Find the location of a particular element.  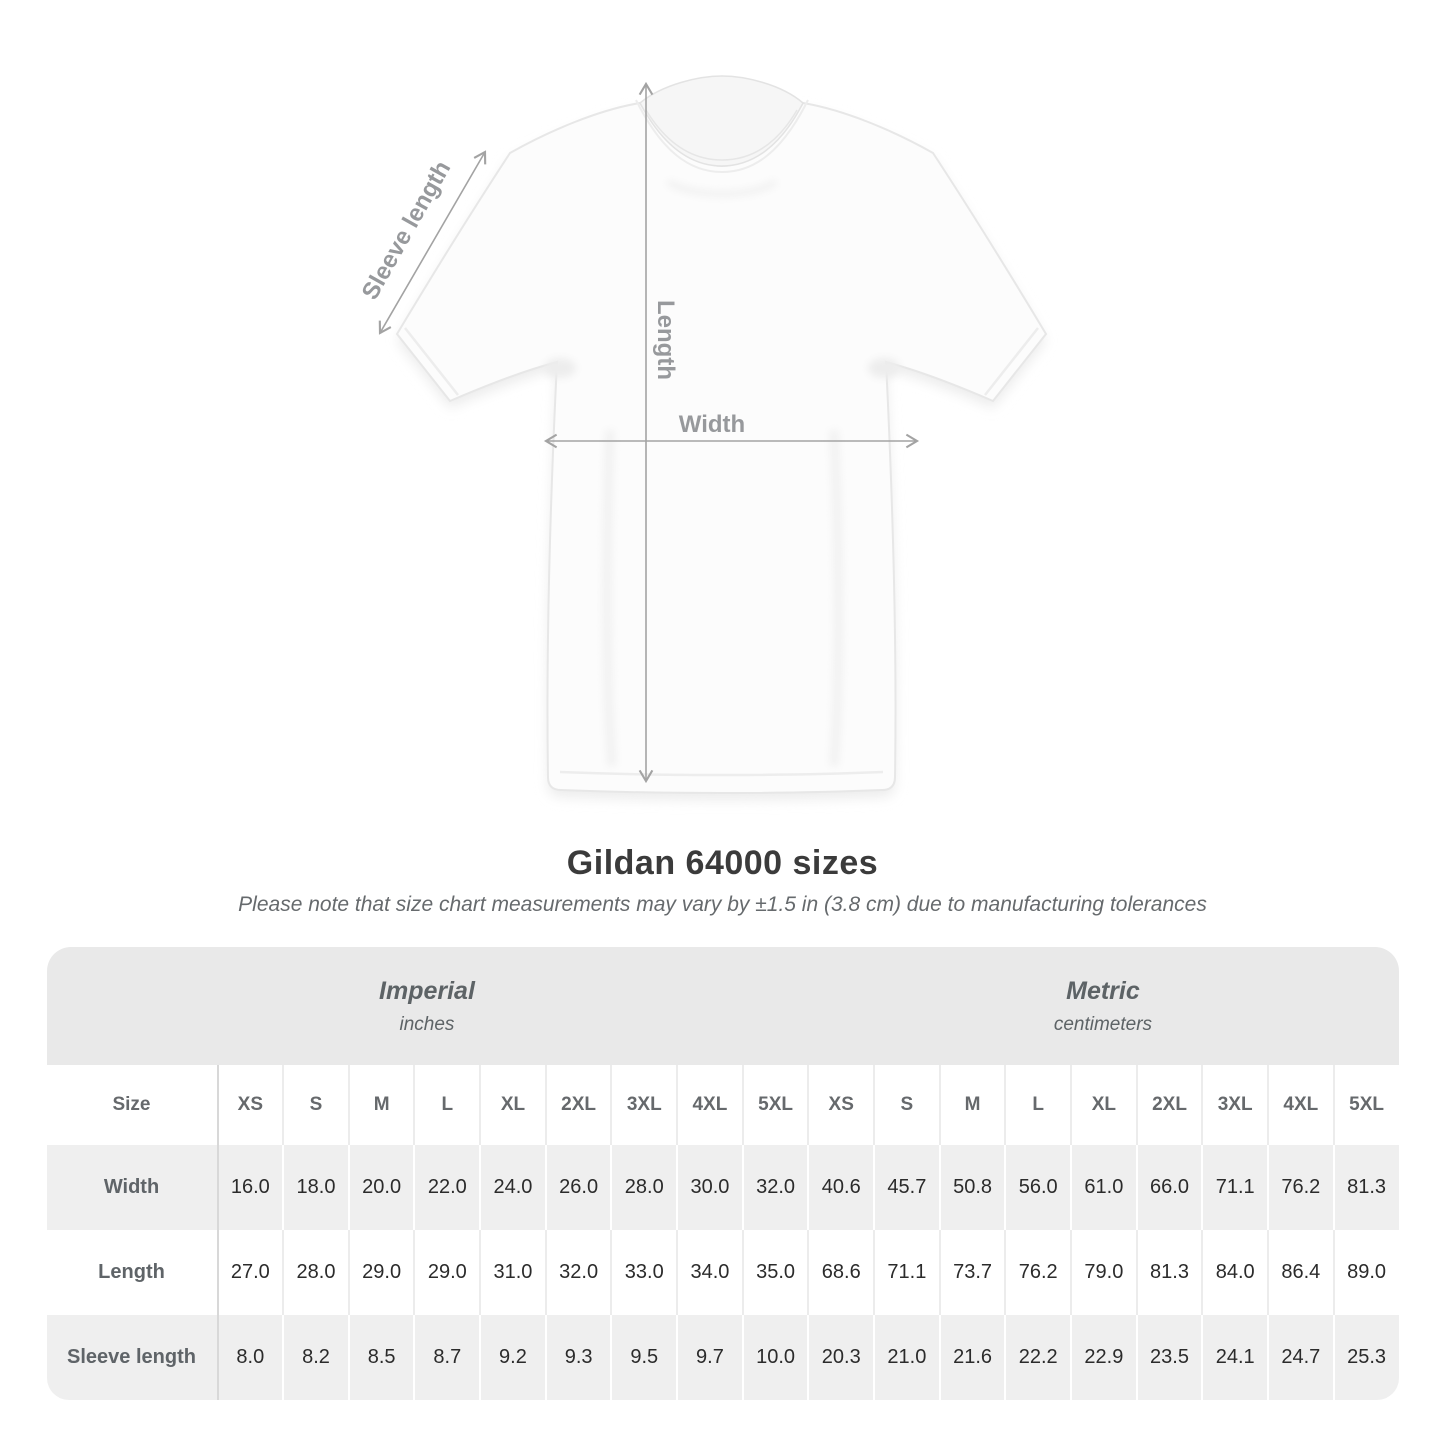

fabric-folds is located at coordinates (722, 473).